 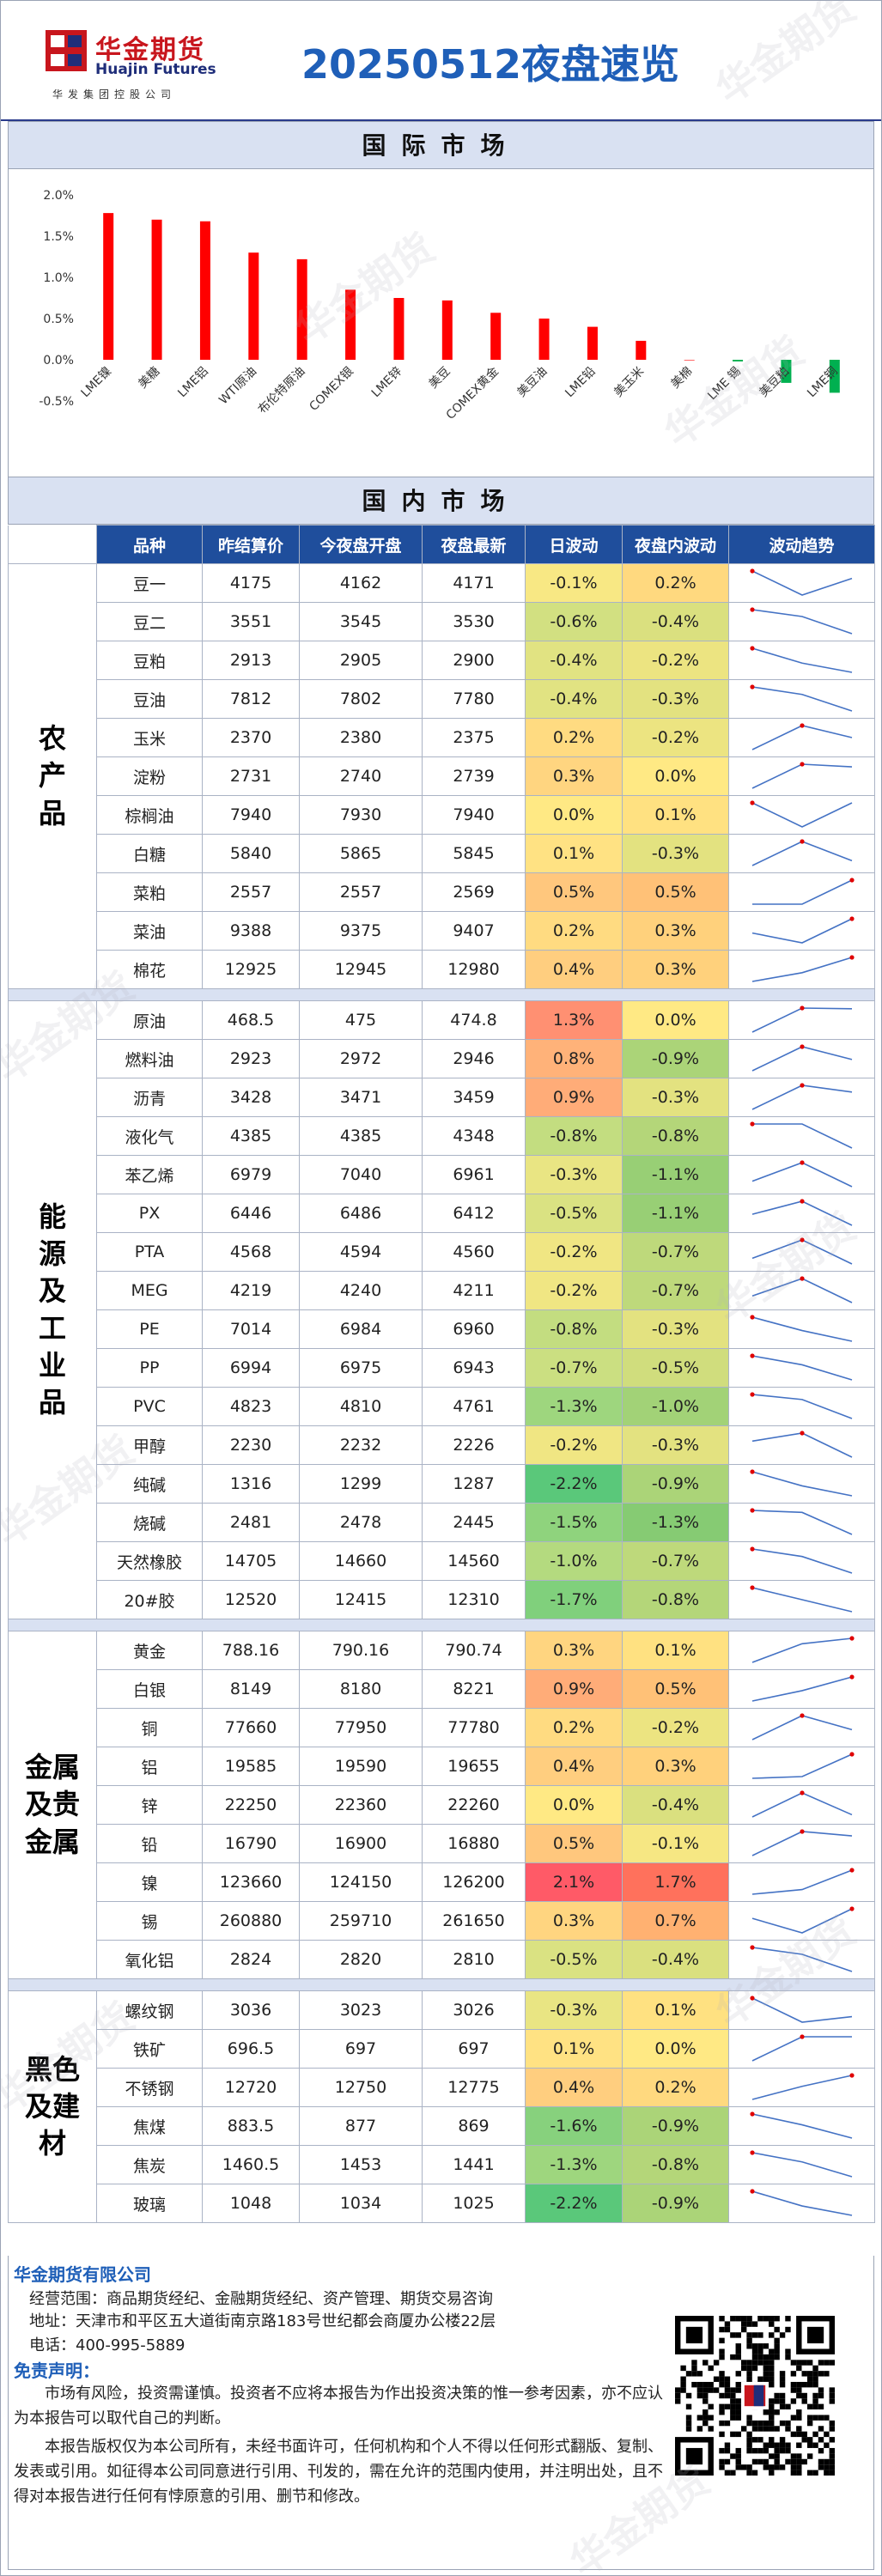 I want to click on night-latest: 2375, so click(x=474, y=737).